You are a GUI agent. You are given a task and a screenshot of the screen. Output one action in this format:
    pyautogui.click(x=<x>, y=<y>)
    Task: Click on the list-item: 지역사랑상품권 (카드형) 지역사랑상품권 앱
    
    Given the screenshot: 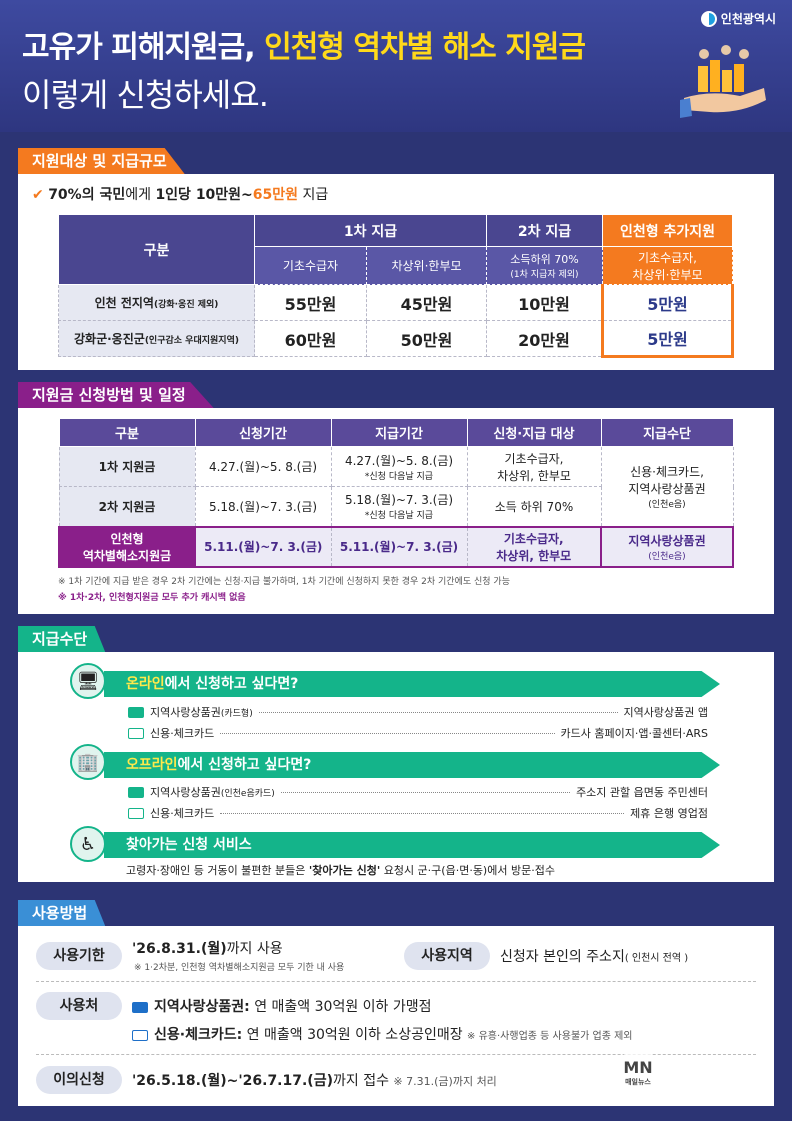 What is the action you would take?
    pyautogui.click(x=418, y=712)
    